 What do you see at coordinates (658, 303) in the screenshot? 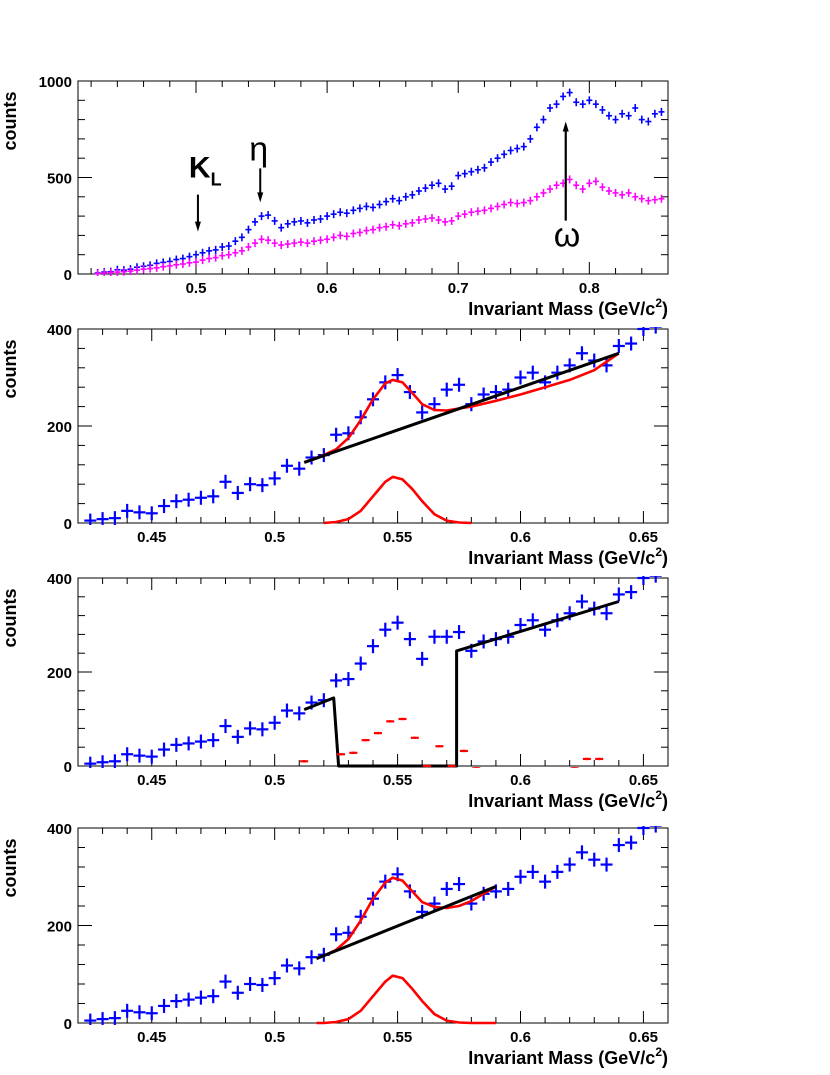
I see `x-axis-title-superscript: 2` at bounding box center [658, 303].